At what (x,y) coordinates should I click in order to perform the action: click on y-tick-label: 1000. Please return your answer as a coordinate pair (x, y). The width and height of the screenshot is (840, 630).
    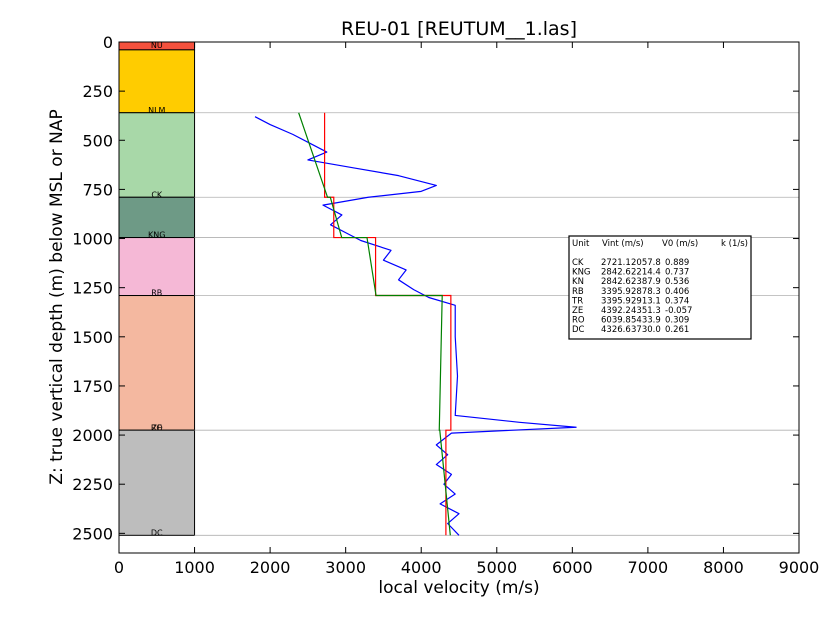
    Looking at the image, I should click on (92, 239).